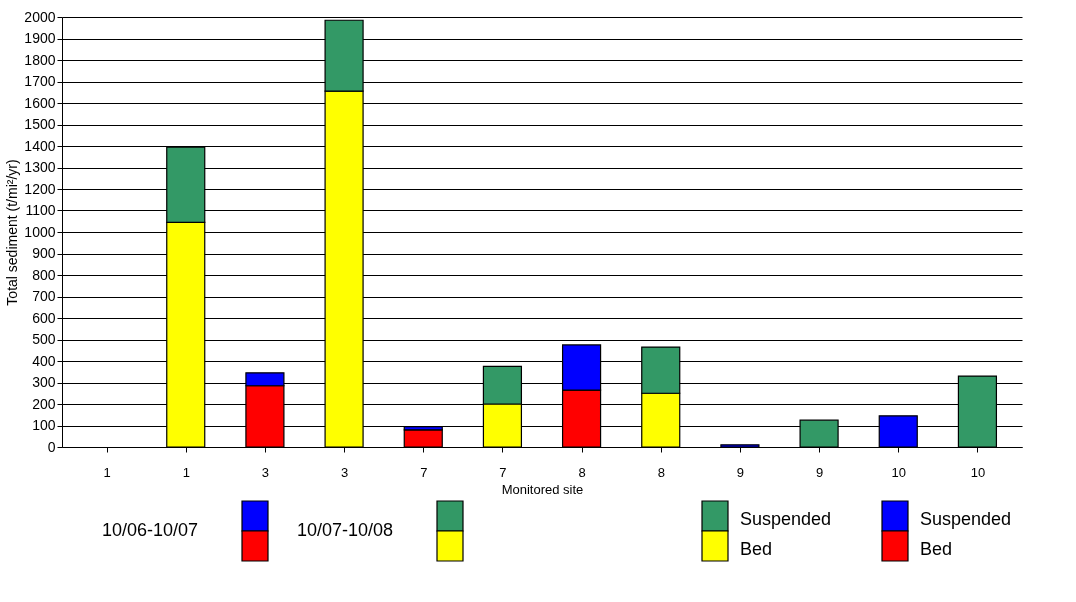 The image size is (1076, 602). I want to click on y-tick-label: 500, so click(44, 339).